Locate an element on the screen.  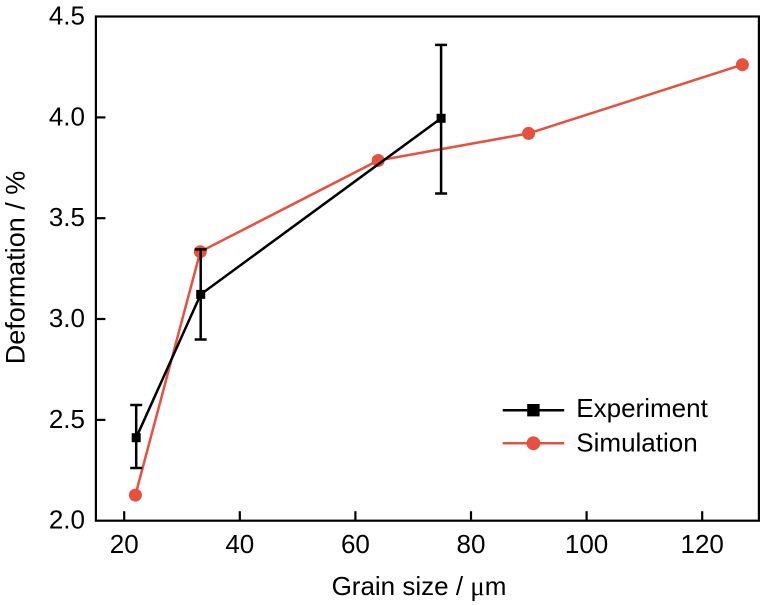
svg-text: 80 is located at coordinates (471, 544).